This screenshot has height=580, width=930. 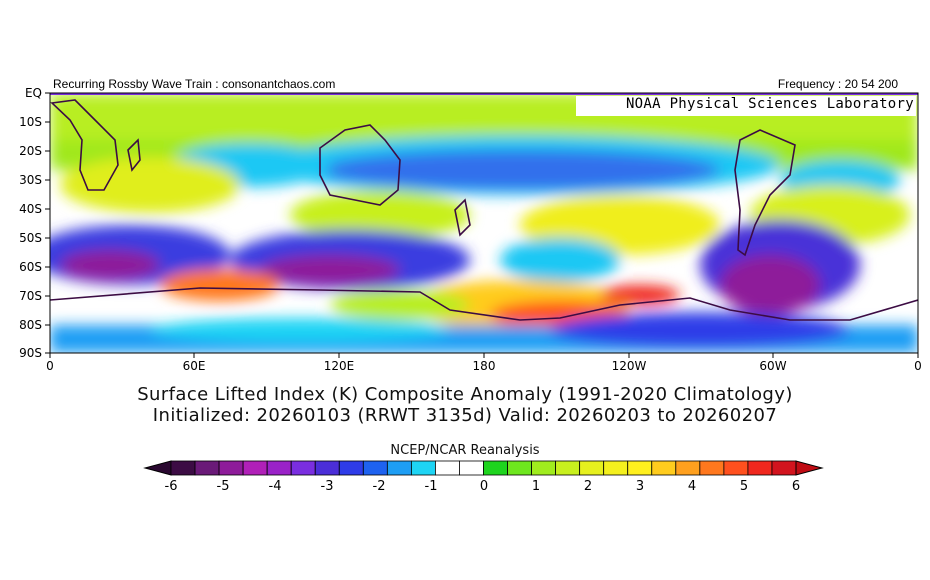 I want to click on colorbar-under-arrow, so click(x=157, y=468).